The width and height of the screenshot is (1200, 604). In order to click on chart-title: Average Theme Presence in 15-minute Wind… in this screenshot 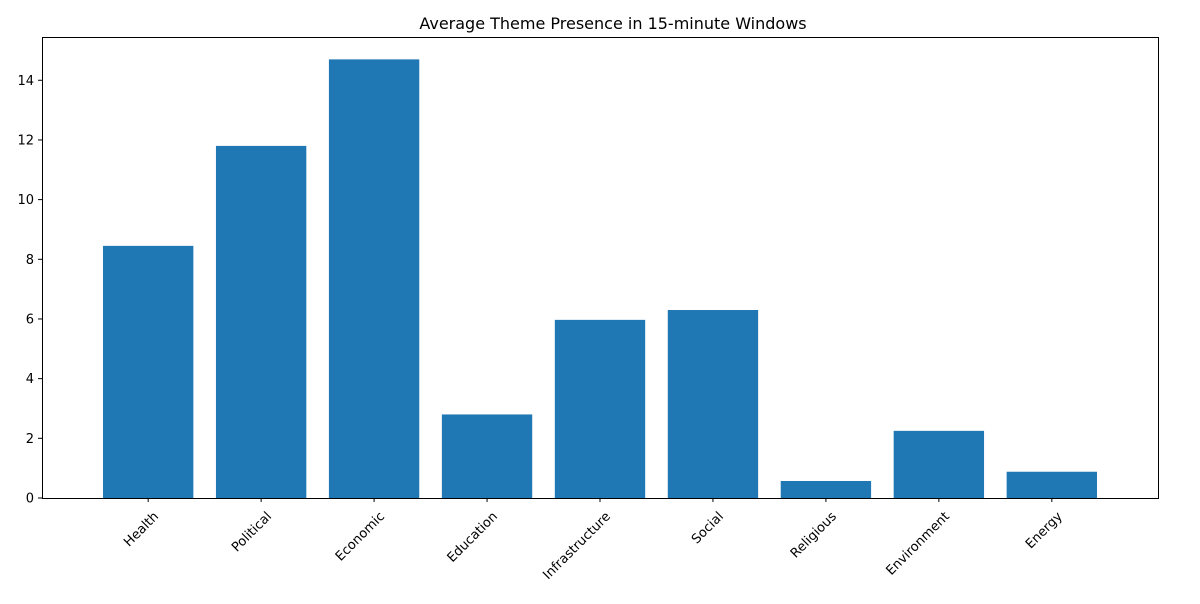, I will do `click(612, 23)`.